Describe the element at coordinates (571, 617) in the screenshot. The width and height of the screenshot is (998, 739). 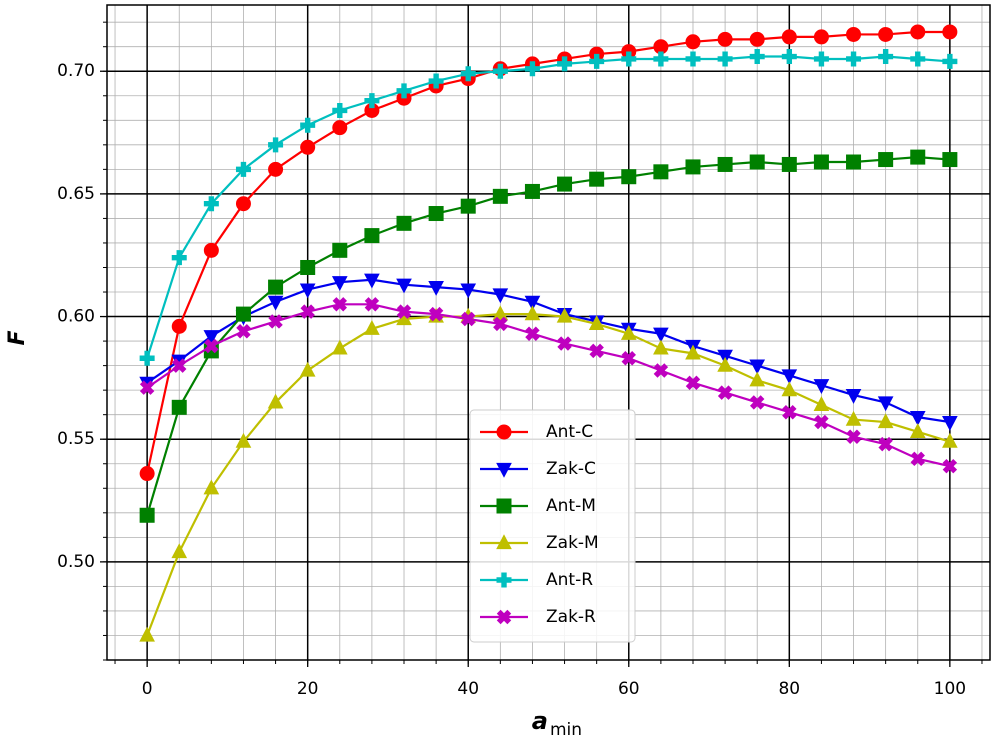
I see `legend-label: Zak-R` at that location.